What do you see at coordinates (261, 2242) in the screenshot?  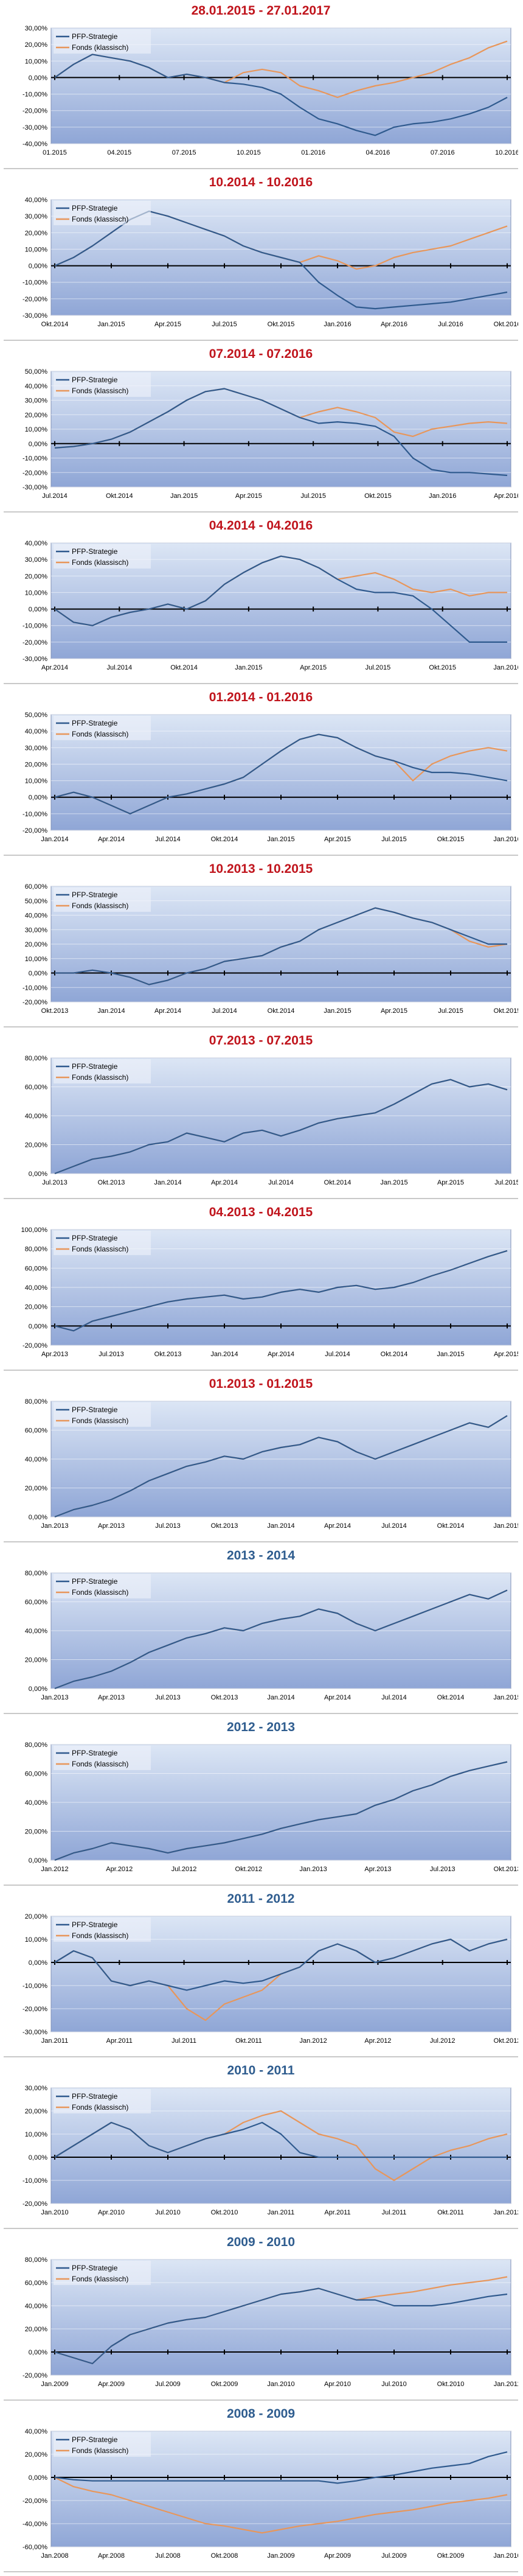 I see `chart-title: 2009 - 2010` at bounding box center [261, 2242].